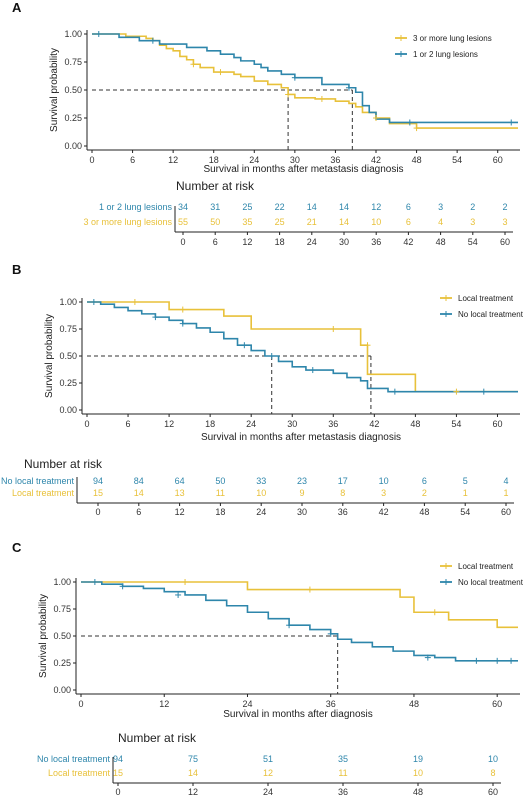 The height and width of the screenshot is (800, 530). I want to click on panel-letter: B, so click(16, 269).